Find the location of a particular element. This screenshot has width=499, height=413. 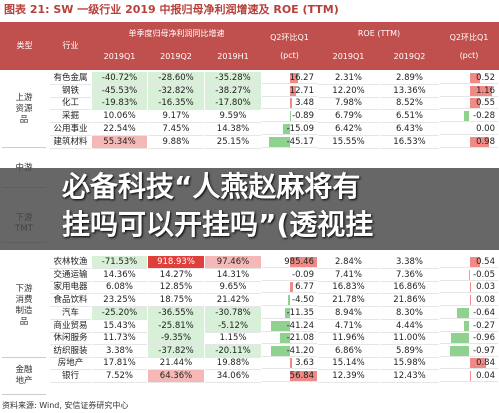

cell: 55.34% is located at coordinates (119, 142).